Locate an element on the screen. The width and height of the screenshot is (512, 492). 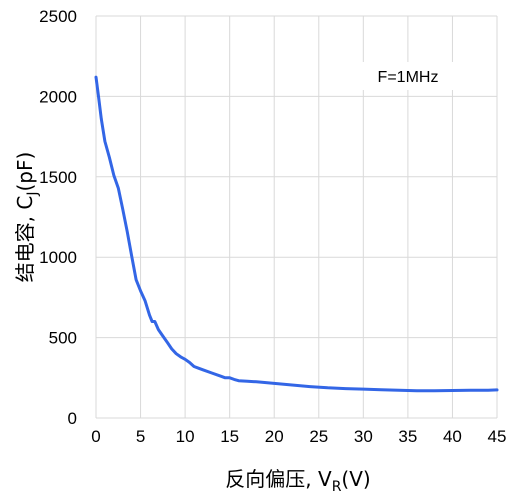
y-tick-label: 2000 is located at coordinates (58, 96).